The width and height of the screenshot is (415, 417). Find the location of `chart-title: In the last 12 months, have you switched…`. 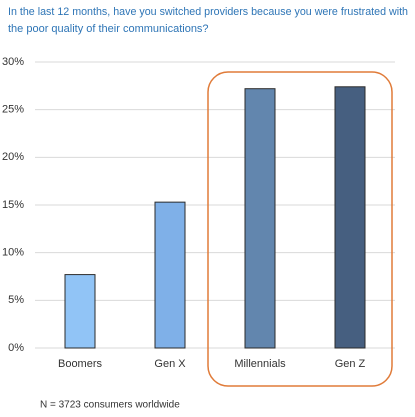

chart-title: In the last 12 months, have you switched… is located at coordinates (208, 12).